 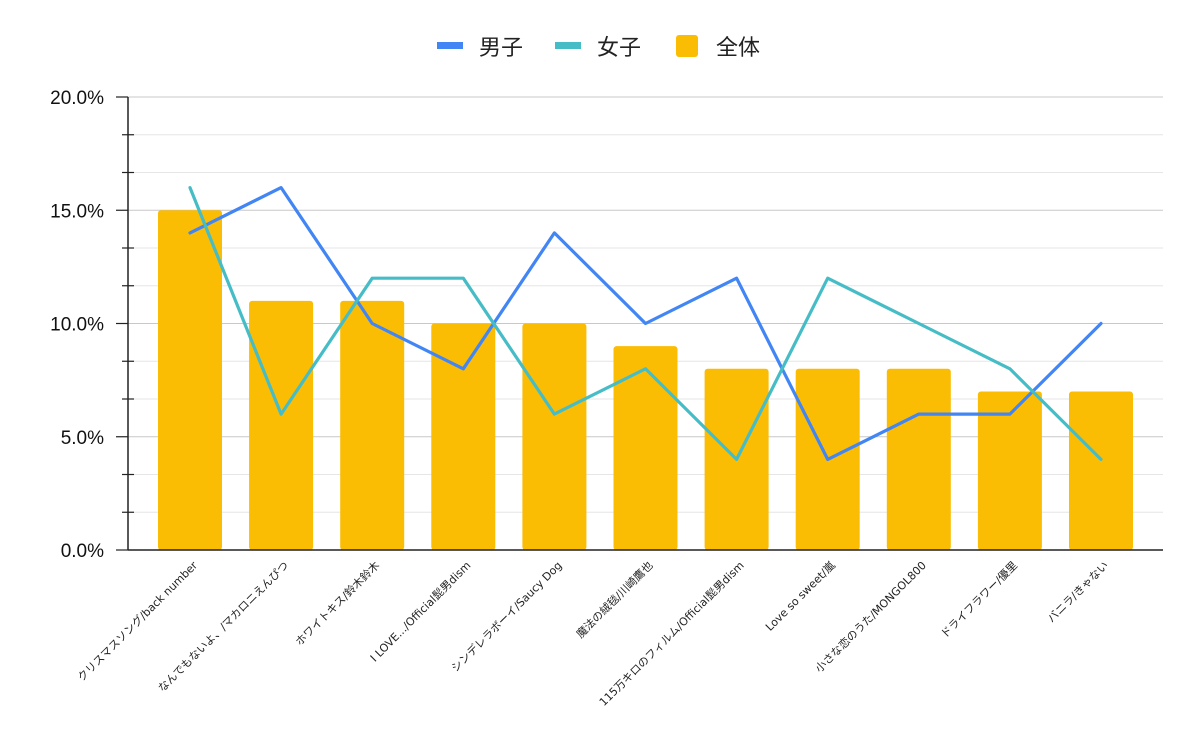 I want to click on legend: 男子 女子 全体, so click(x=598, y=48).